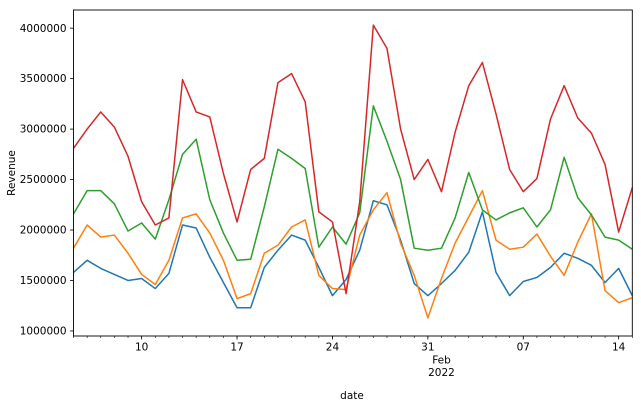  Describe the element at coordinates (352, 396) in the screenshot. I see `x-axis-label: date` at that location.